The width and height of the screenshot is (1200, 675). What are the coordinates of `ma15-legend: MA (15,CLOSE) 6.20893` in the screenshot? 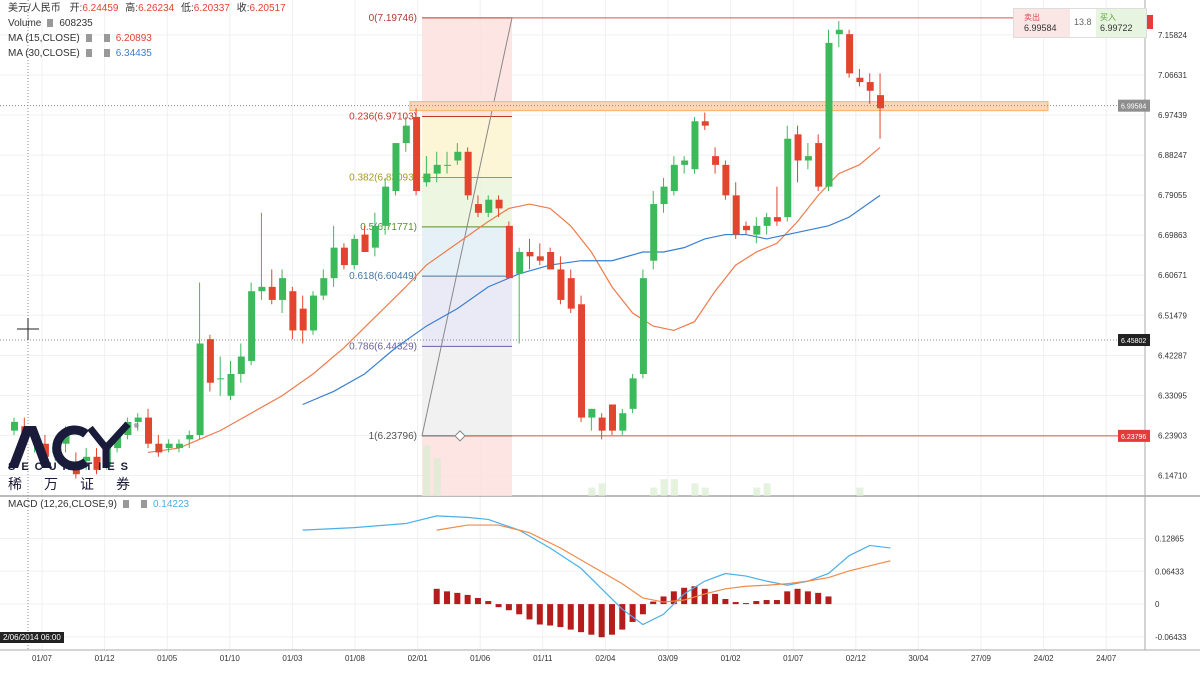 It's located at (80, 39).